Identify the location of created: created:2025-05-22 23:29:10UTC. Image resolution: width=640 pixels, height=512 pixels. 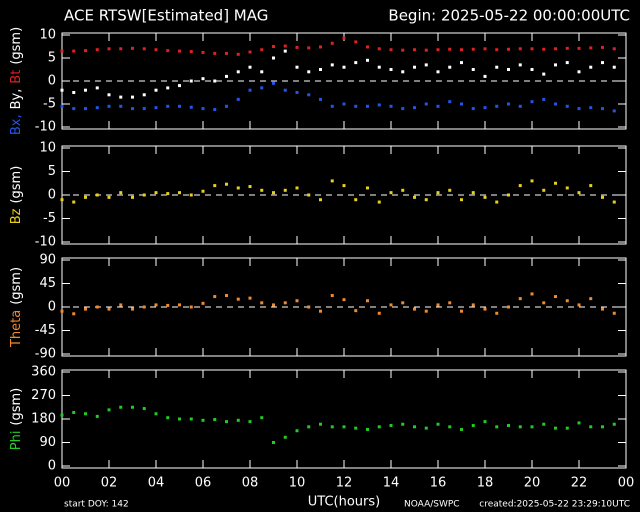
(554, 505).